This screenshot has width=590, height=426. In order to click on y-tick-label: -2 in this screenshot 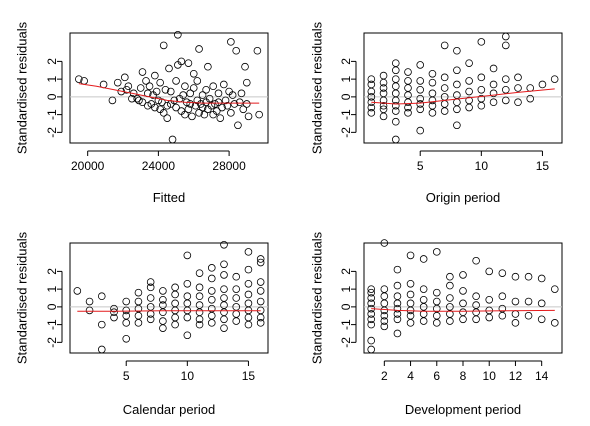, I will do `click(346, 342)`.